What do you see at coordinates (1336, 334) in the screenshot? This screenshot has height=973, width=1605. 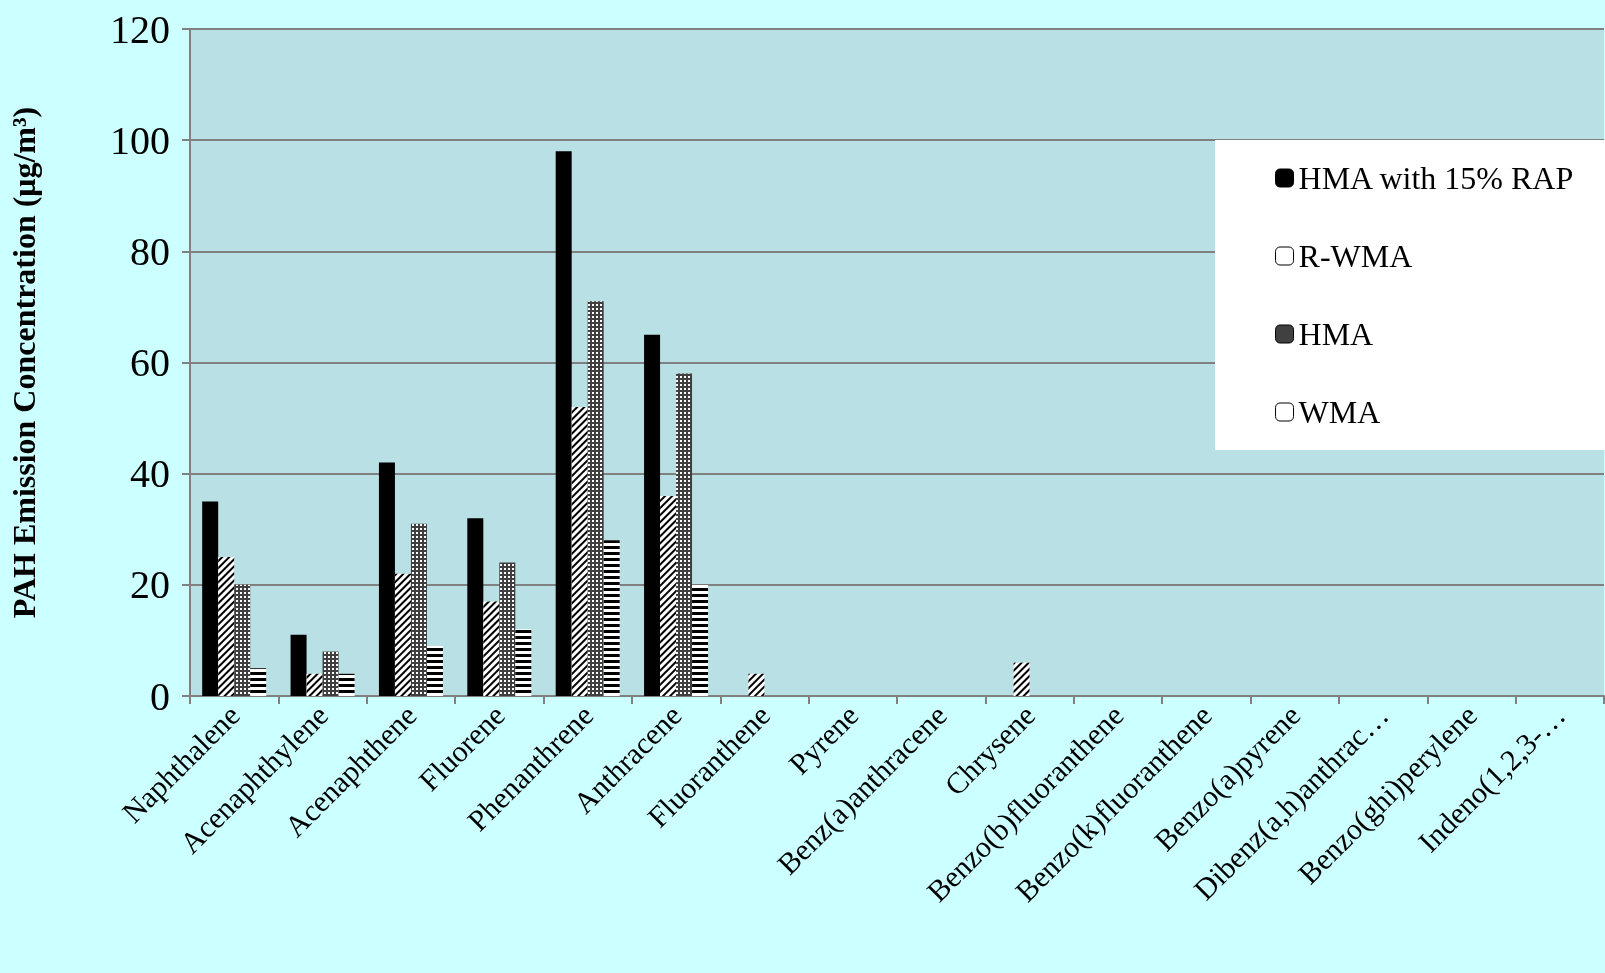 I see `legend-label: HMA` at bounding box center [1336, 334].